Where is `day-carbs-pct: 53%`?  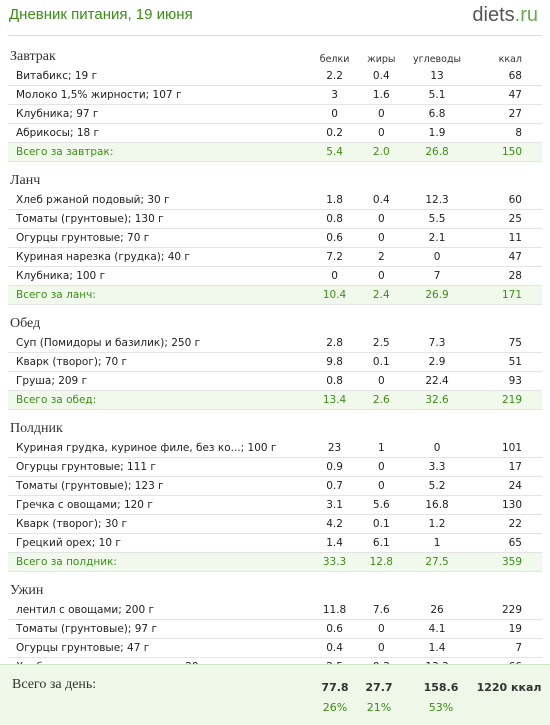
day-carbs-pct: 53% is located at coordinates (441, 707).